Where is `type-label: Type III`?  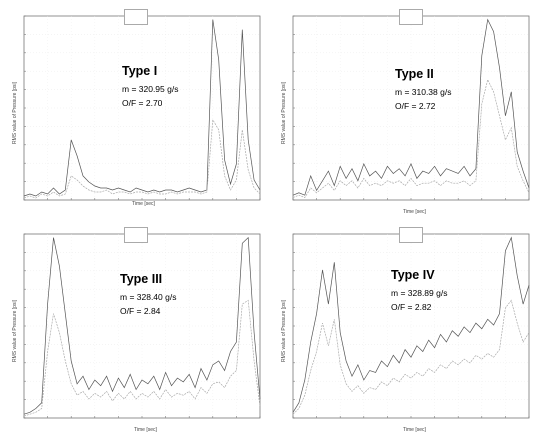
type-label: Type III is located at coordinates (141, 279).